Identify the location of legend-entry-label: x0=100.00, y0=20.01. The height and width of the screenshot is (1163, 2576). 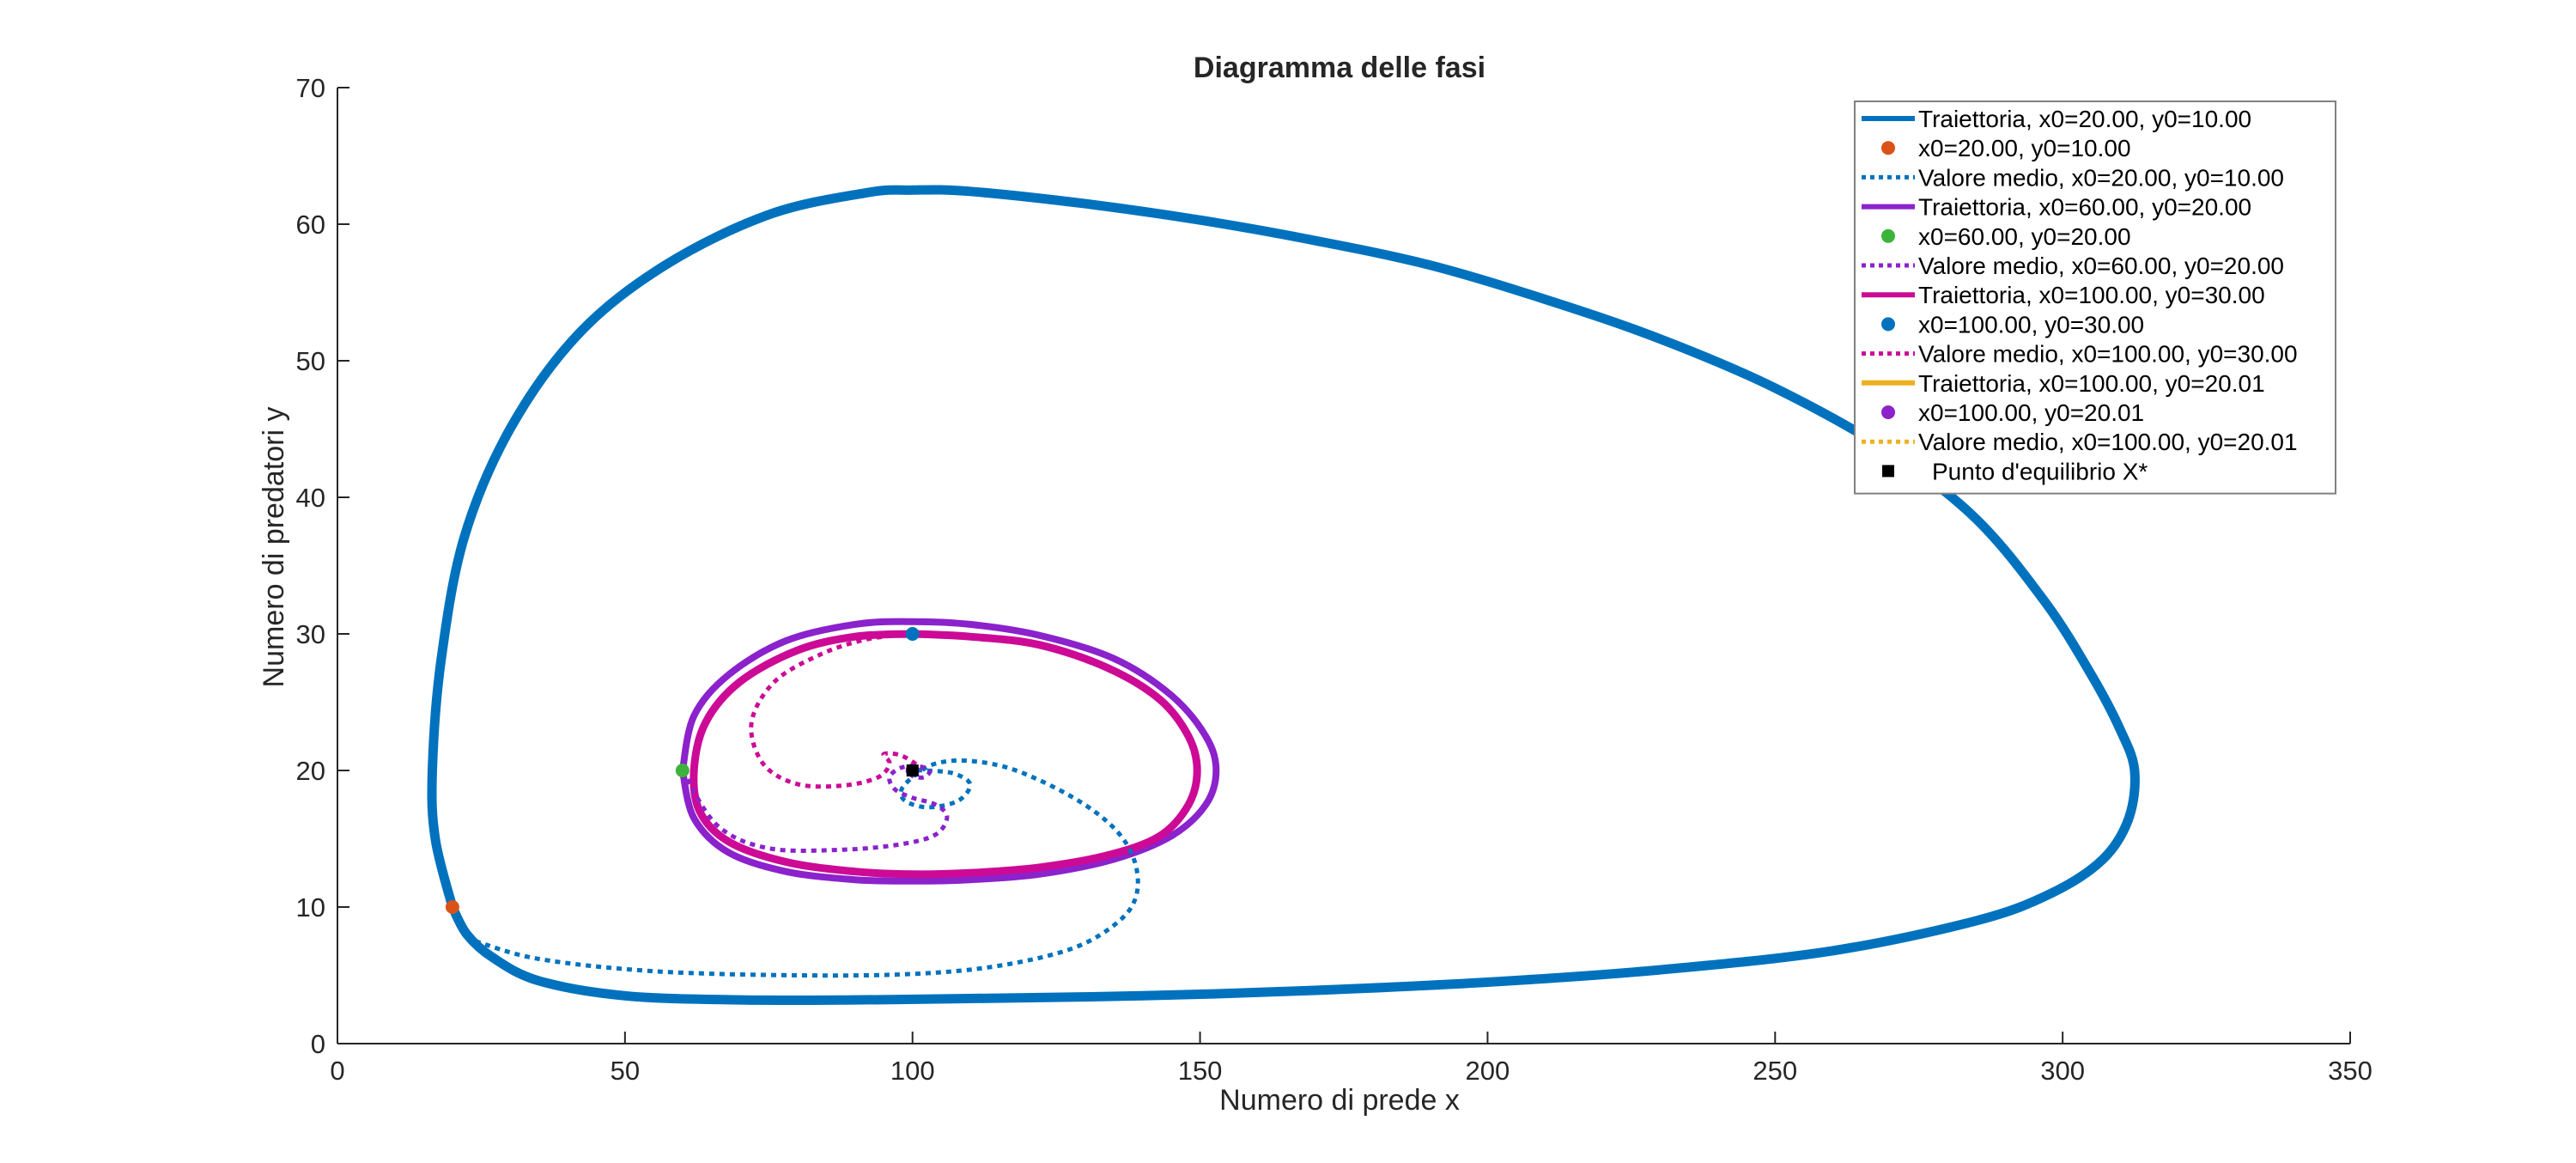
(2031, 412).